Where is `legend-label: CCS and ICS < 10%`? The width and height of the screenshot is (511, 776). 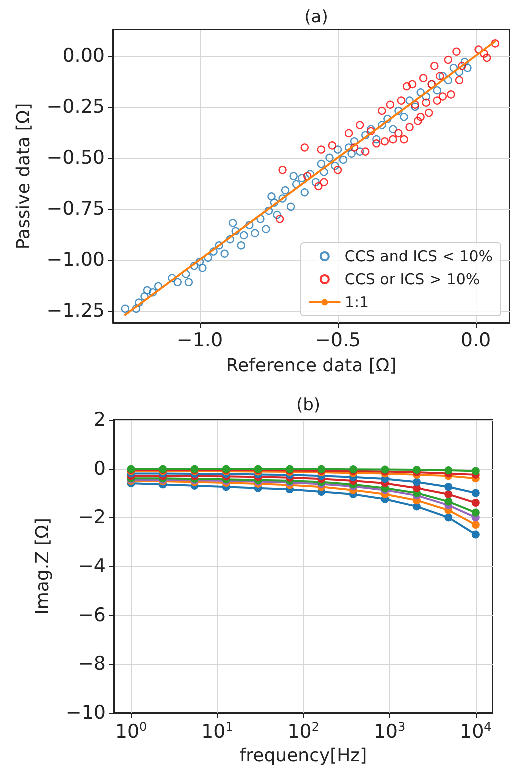
legend-label: CCS and ICS < 10% is located at coordinates (419, 257).